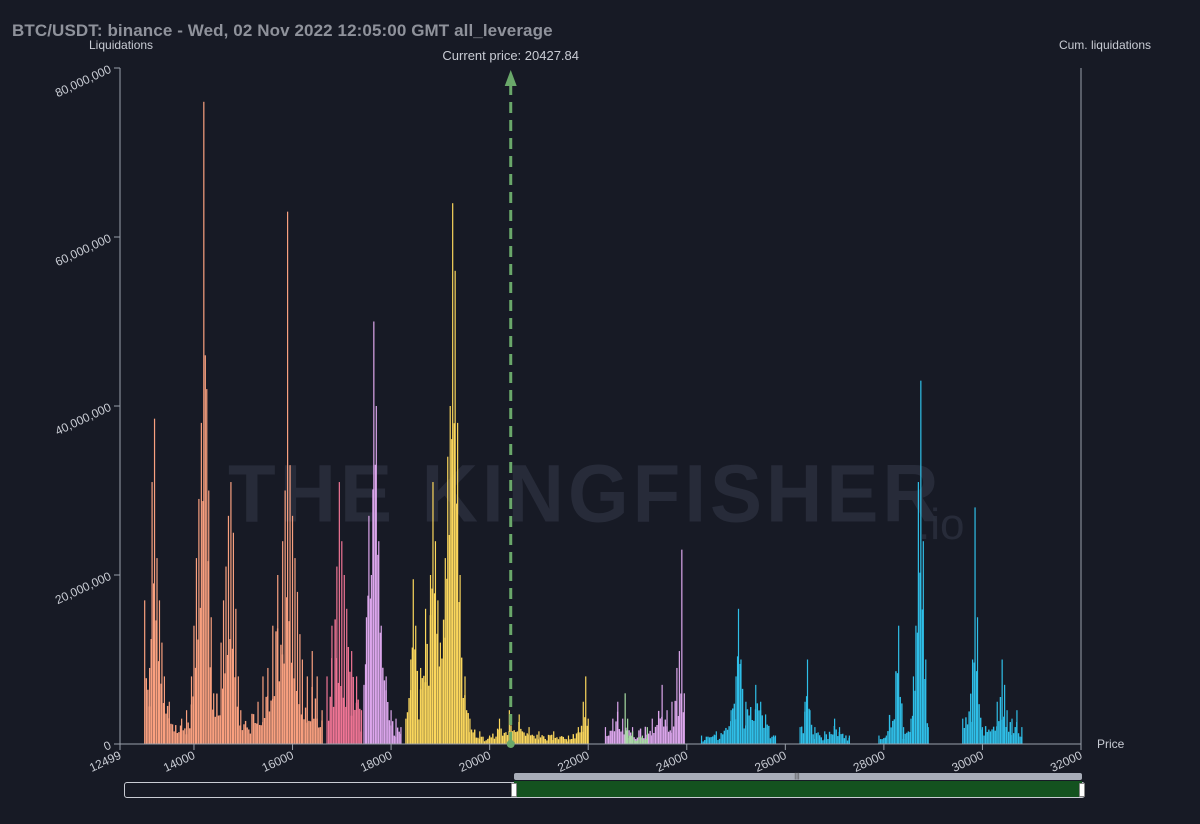 The image size is (1200, 824). I want to click on navigator-right-handle, so click(1082, 790).